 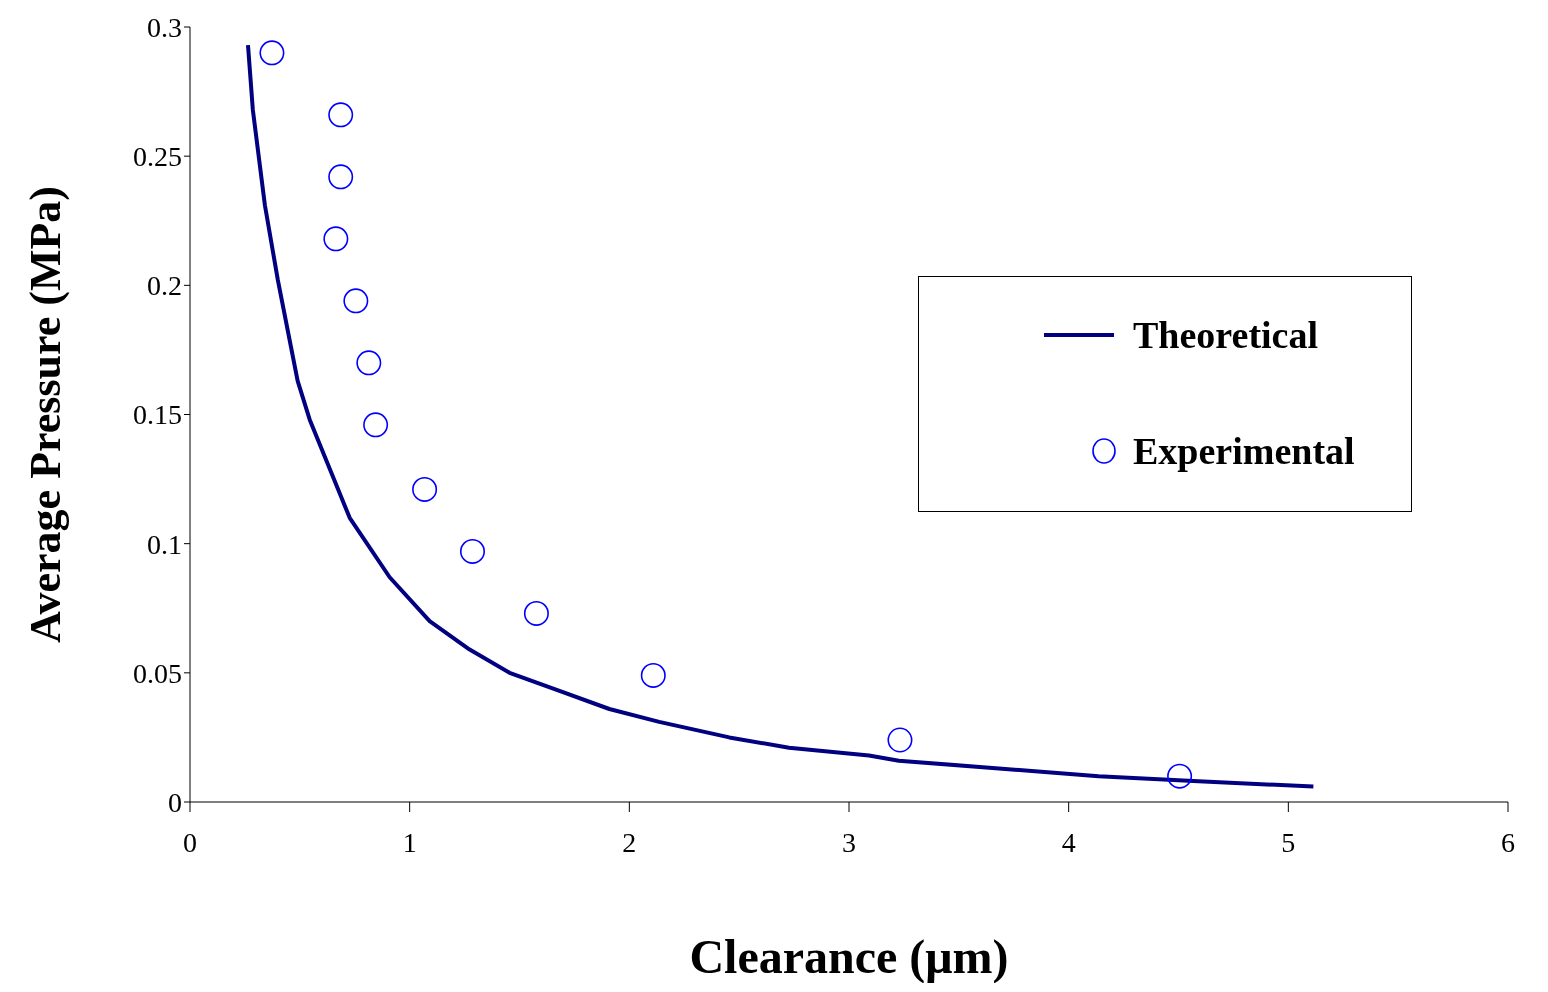 What do you see at coordinates (1226, 335) in the screenshot?
I see `legend-label: Theoretical` at bounding box center [1226, 335].